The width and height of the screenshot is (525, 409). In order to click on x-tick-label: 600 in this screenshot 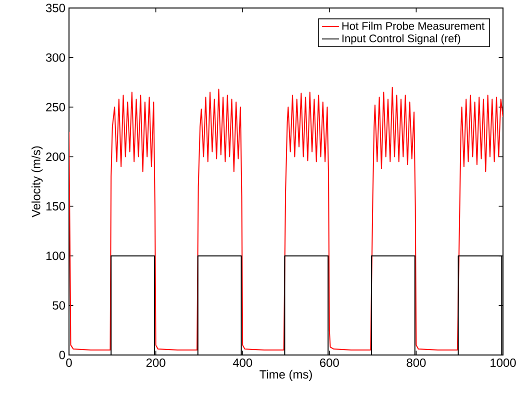, I will do `click(329, 362)`.